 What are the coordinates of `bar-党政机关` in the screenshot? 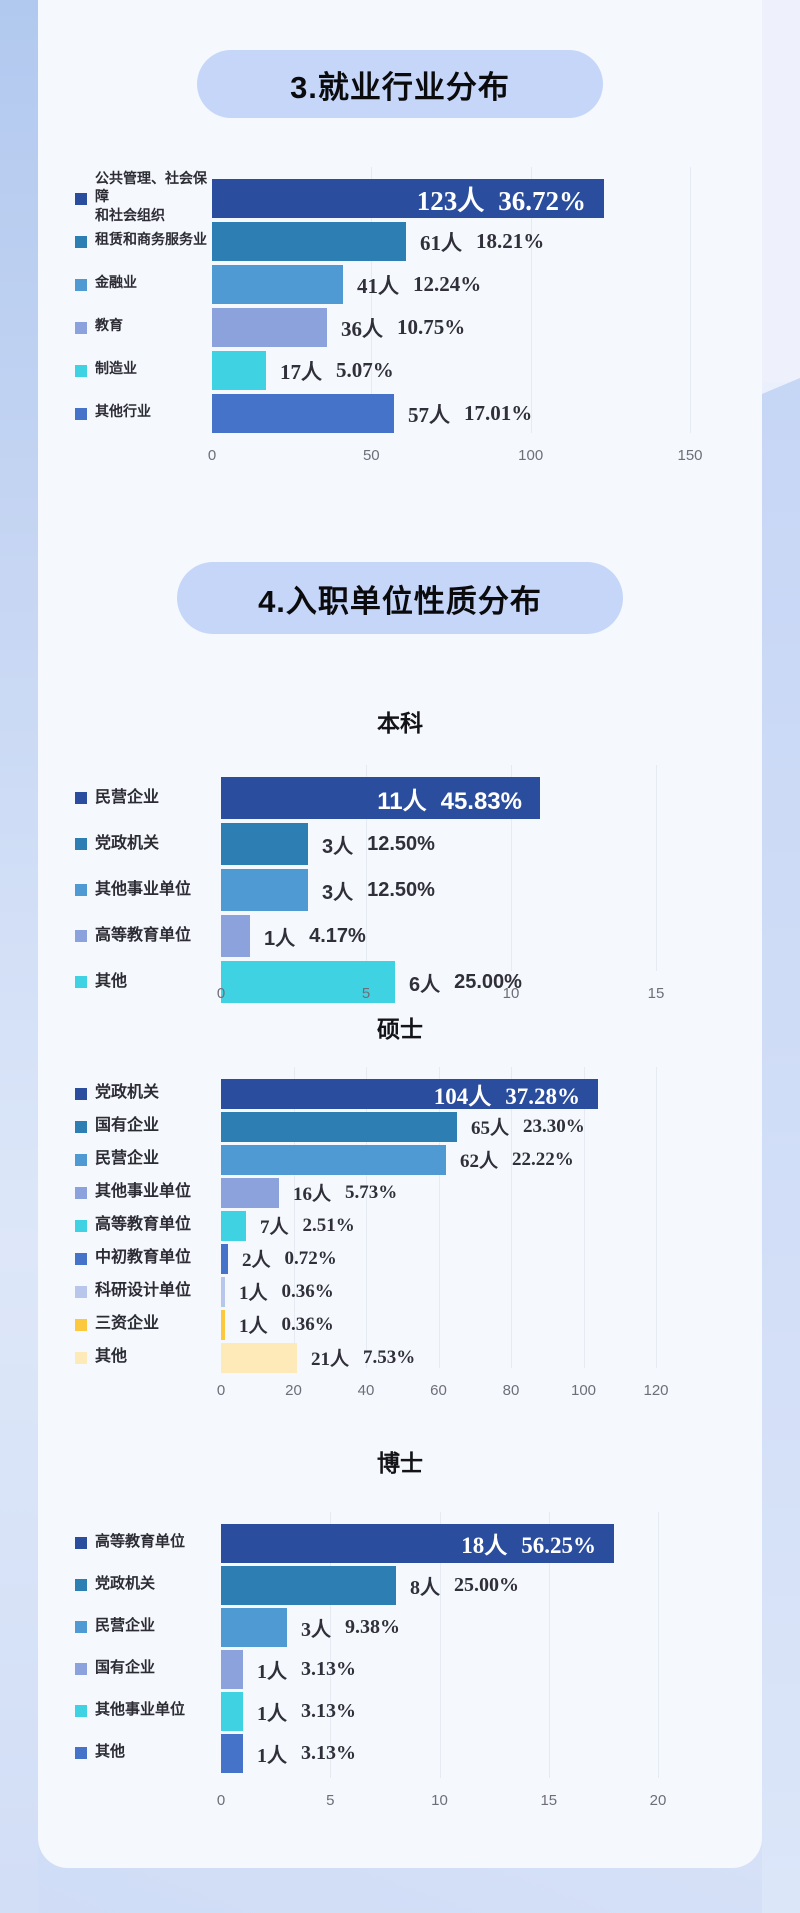 It's located at (264, 844).